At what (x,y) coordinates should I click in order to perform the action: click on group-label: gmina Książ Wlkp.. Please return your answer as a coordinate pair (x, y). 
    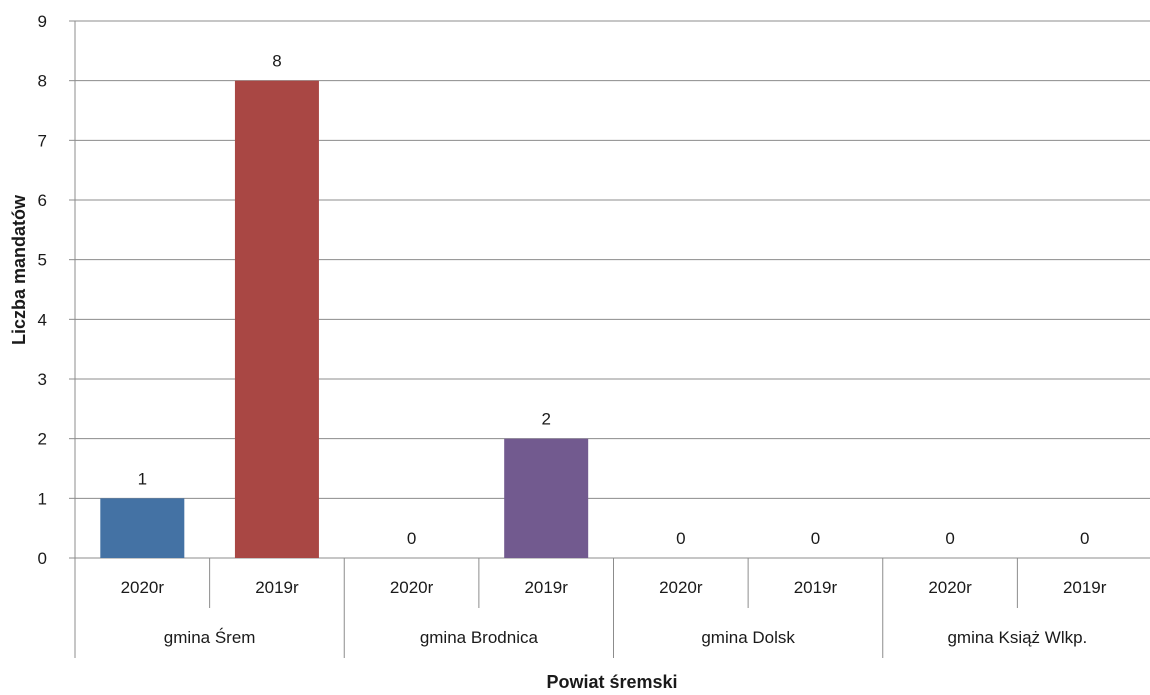
    Looking at the image, I should click on (1017, 637).